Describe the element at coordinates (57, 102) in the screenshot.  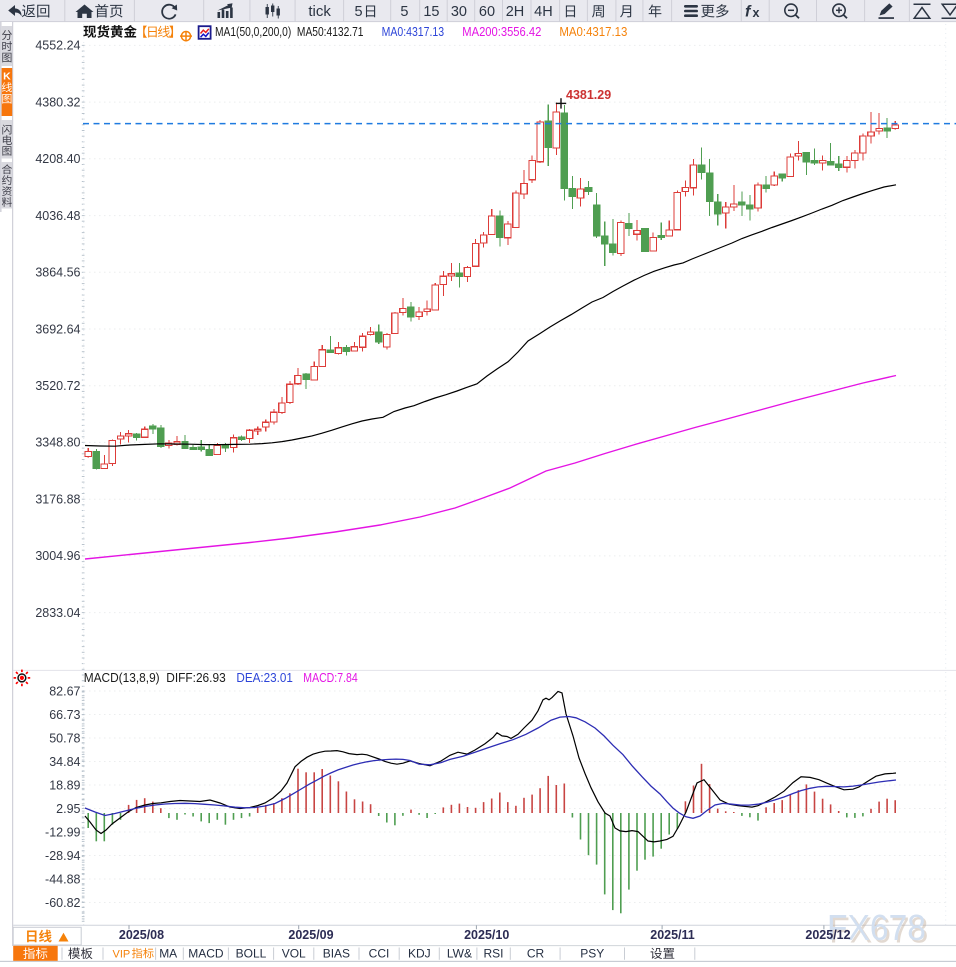
I see `svg-text: 4380.32` at that location.